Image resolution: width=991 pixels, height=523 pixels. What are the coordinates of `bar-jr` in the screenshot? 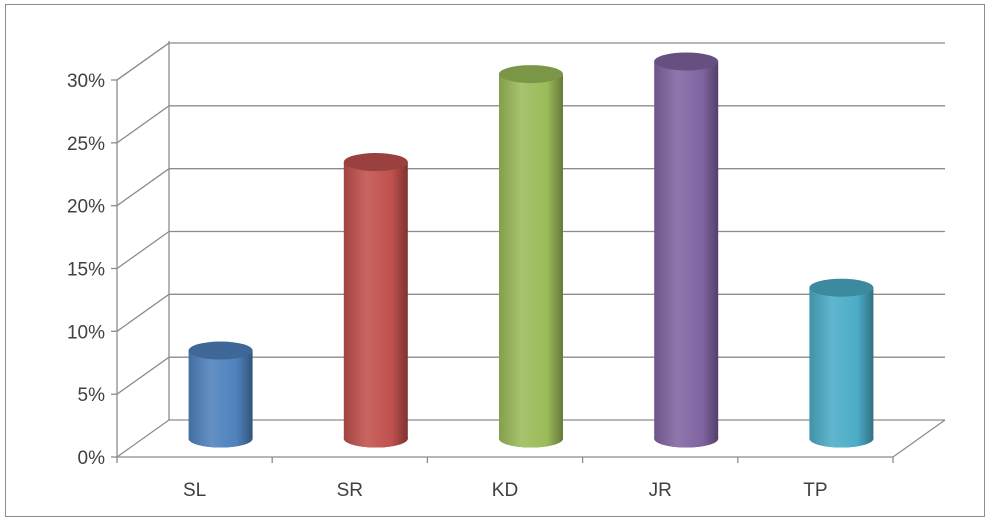 It's located at (686, 250).